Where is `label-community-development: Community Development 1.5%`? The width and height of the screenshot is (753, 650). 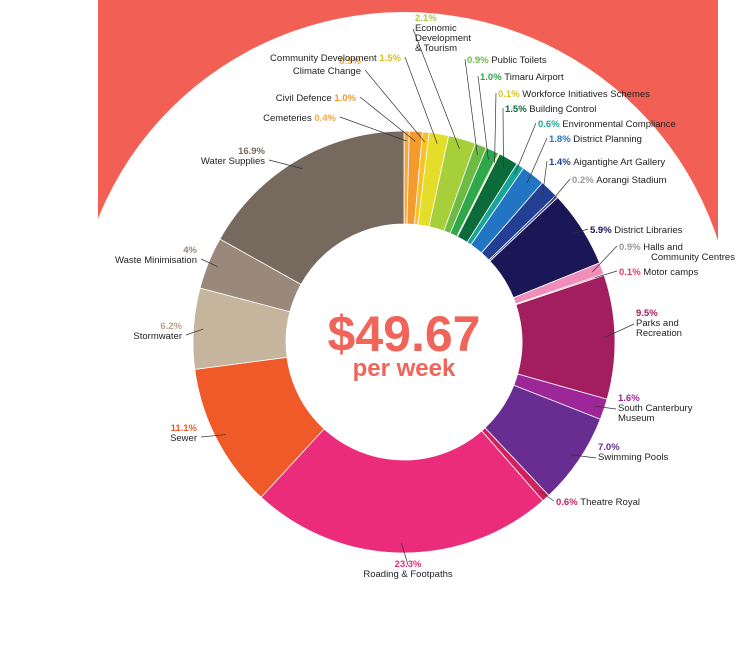
label-community-development: Community Development 1.5% is located at coordinates (336, 58).